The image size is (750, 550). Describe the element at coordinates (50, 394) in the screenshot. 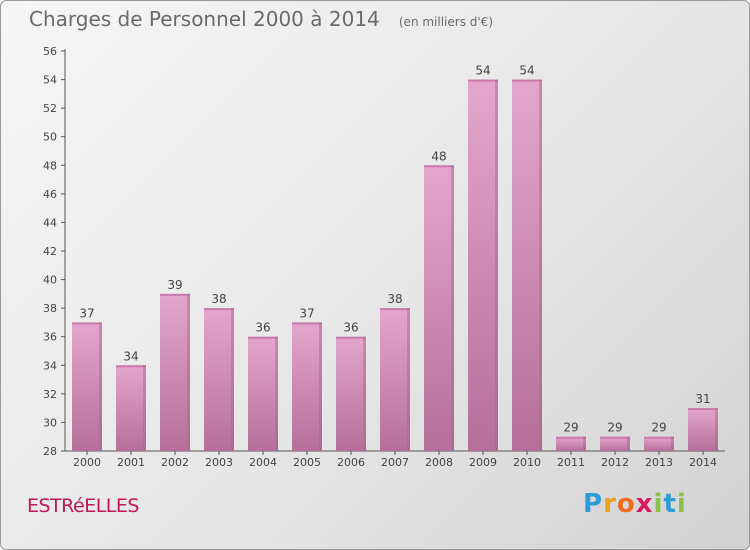

I see `y-tick-label: 32` at that location.